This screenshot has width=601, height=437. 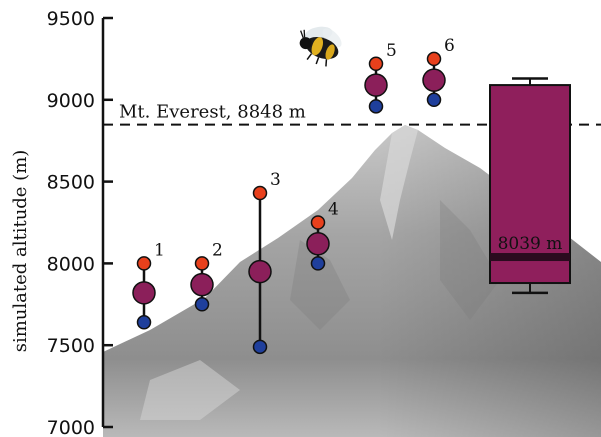 I want to click on point-label: 1, so click(x=159, y=250).